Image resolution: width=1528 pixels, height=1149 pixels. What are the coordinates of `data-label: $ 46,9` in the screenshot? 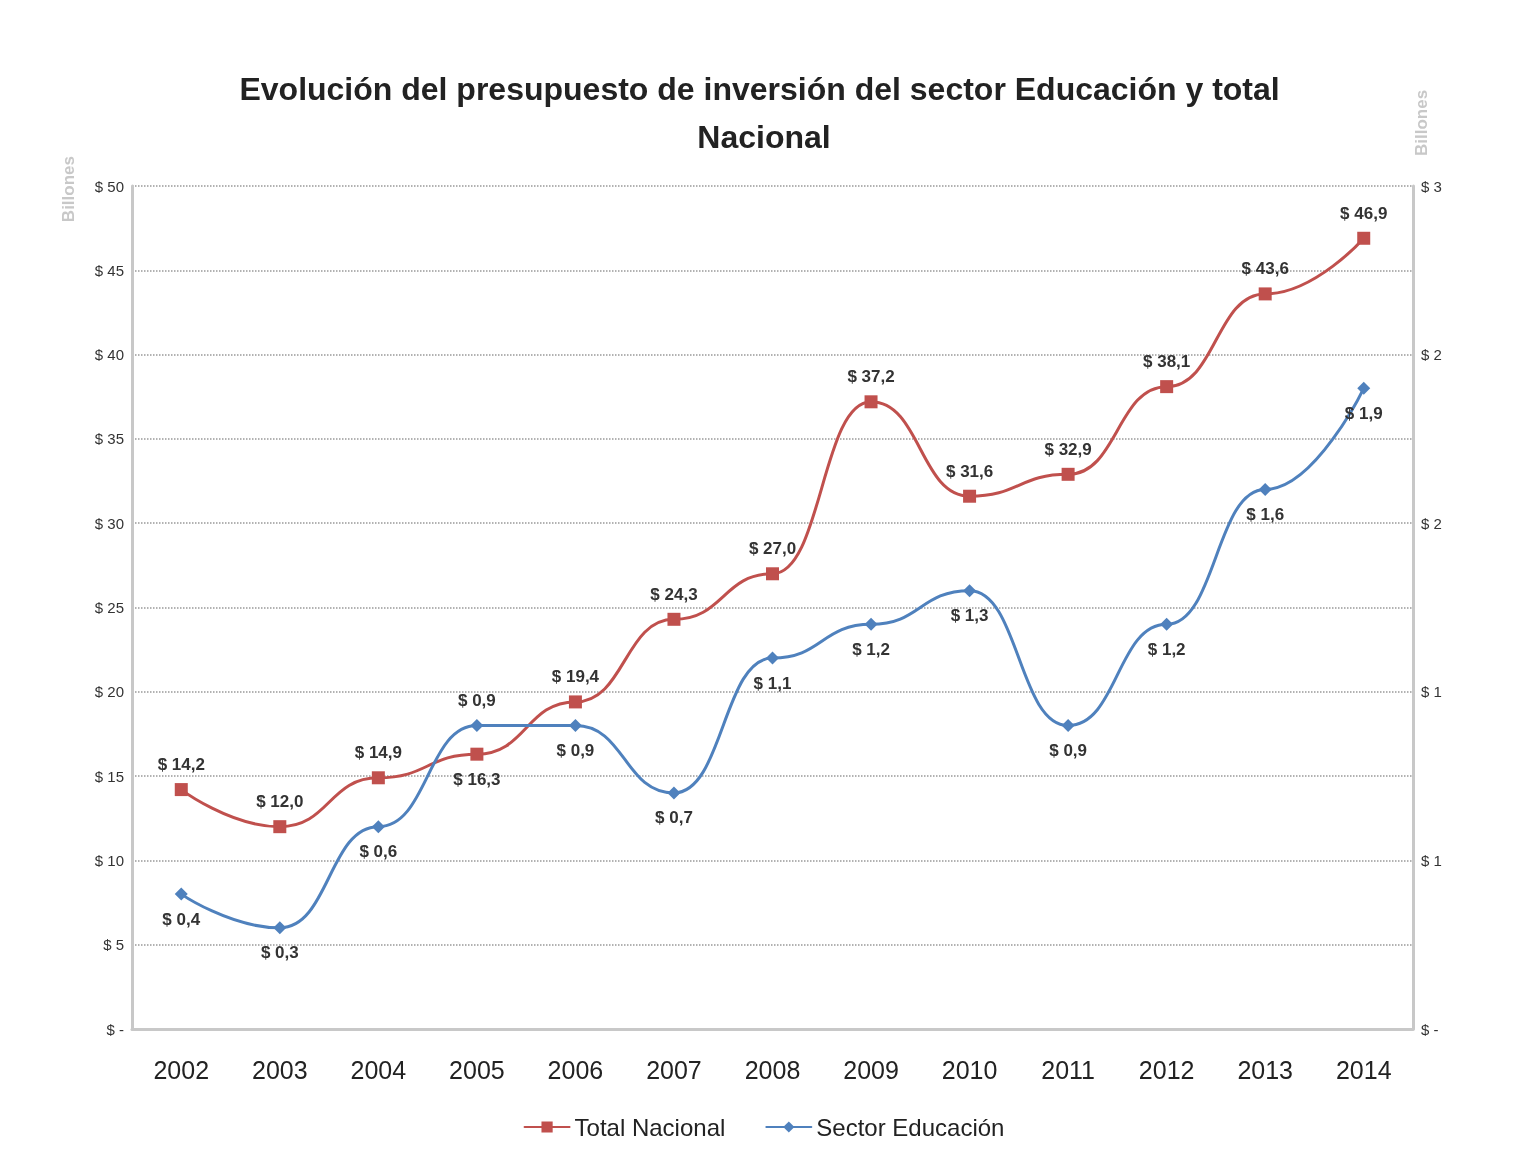 It's located at (1364, 213).